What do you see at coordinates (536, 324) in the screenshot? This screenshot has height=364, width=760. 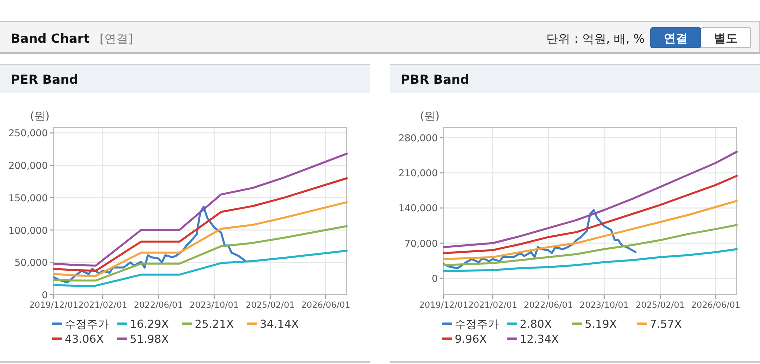 I see `legend-label: 2.80X` at bounding box center [536, 324].